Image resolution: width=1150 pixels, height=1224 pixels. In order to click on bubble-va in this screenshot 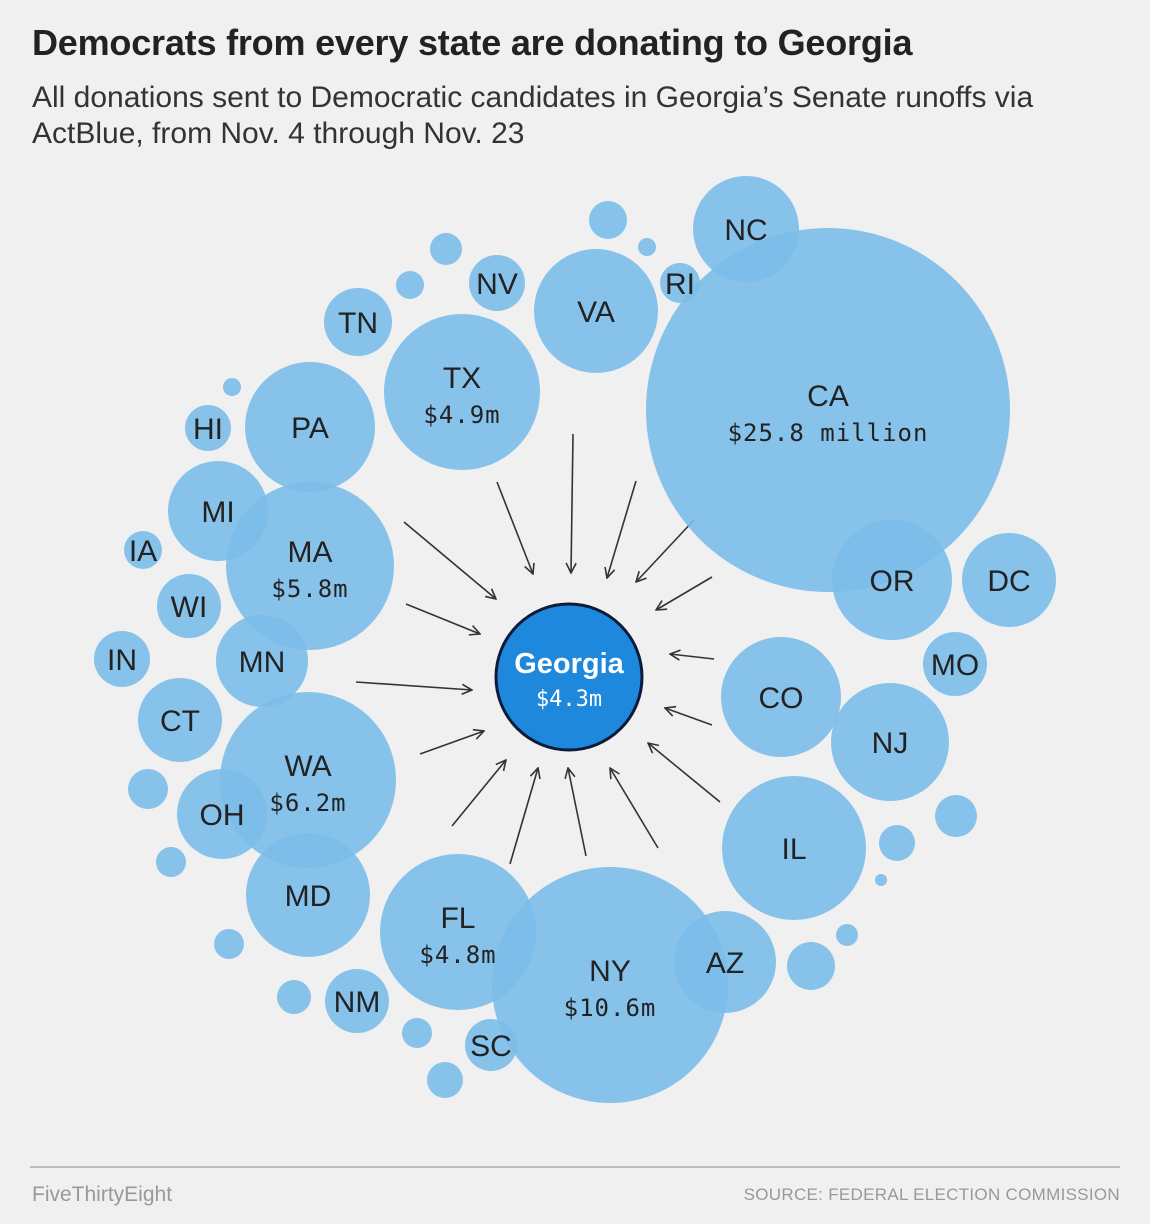, I will do `click(596, 311)`.